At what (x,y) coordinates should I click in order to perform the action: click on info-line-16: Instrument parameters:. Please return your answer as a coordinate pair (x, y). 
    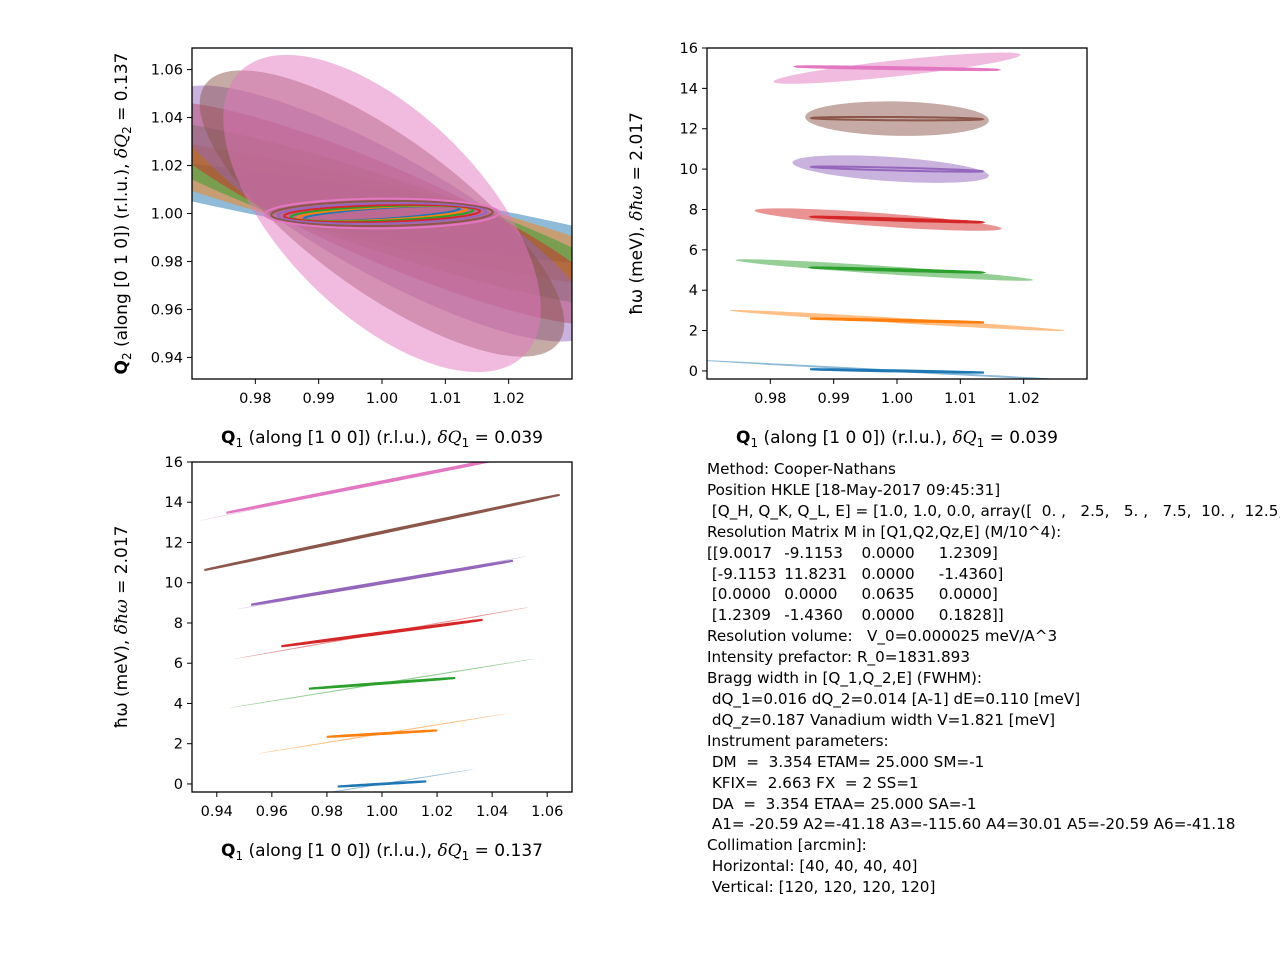
    Looking at the image, I should click on (798, 740).